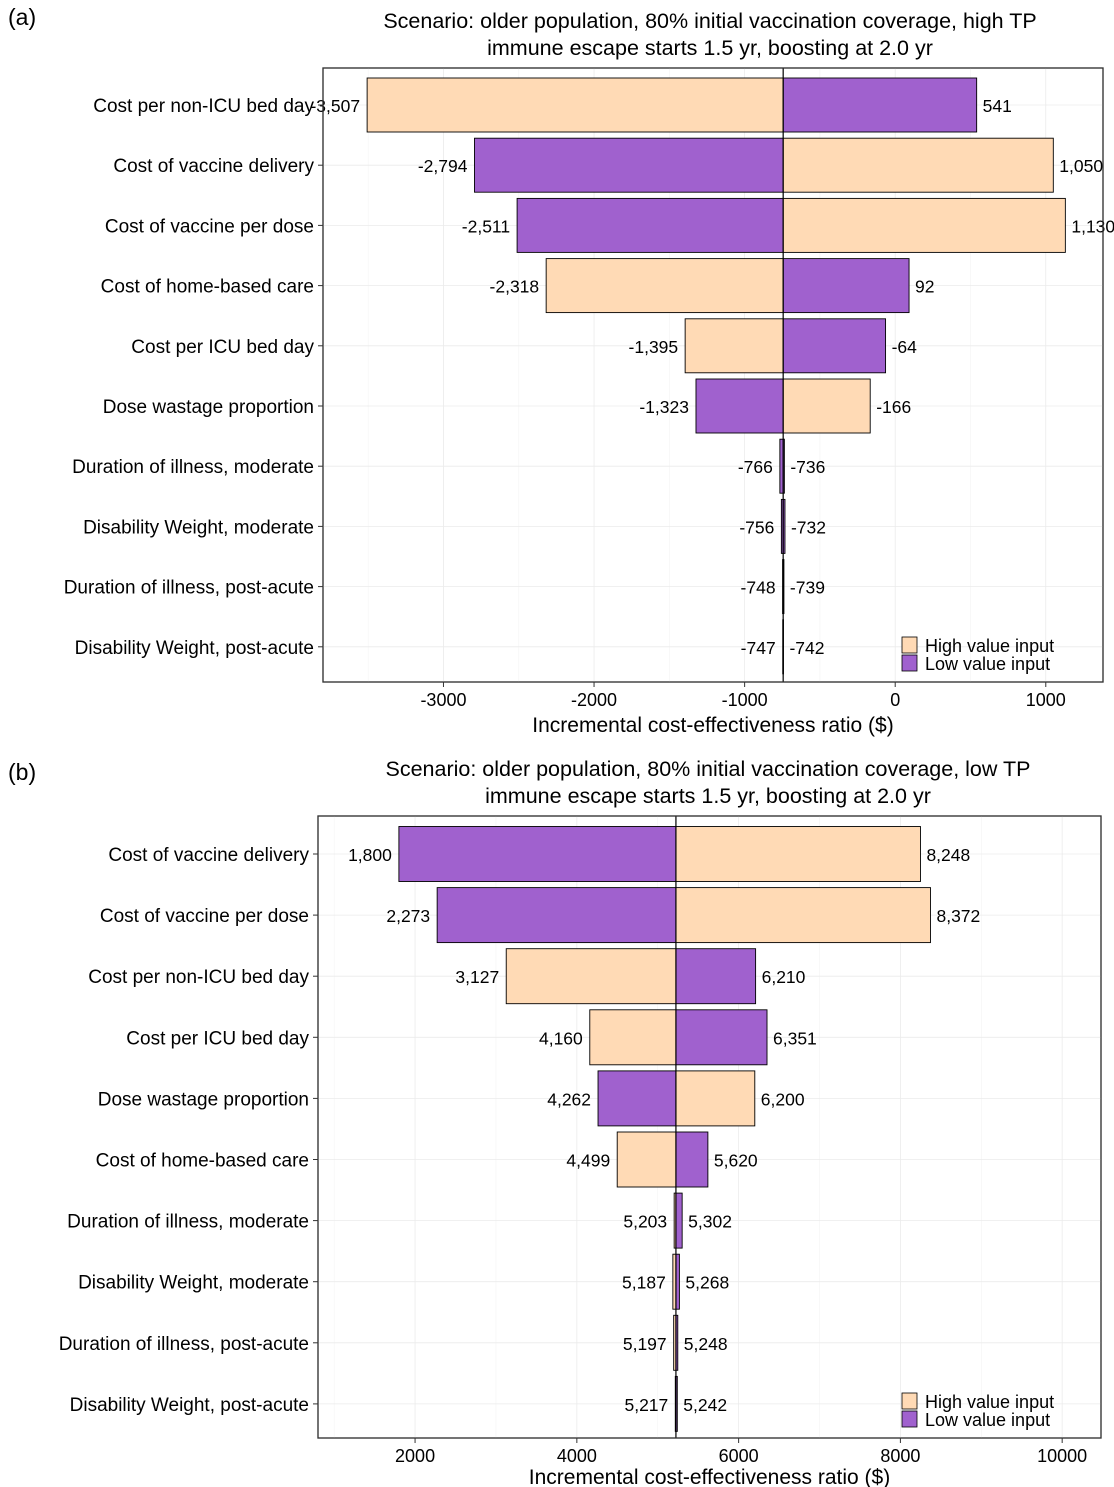 The image size is (1114, 1487). I want to click on x-tick-label: -3000, so click(443, 700).